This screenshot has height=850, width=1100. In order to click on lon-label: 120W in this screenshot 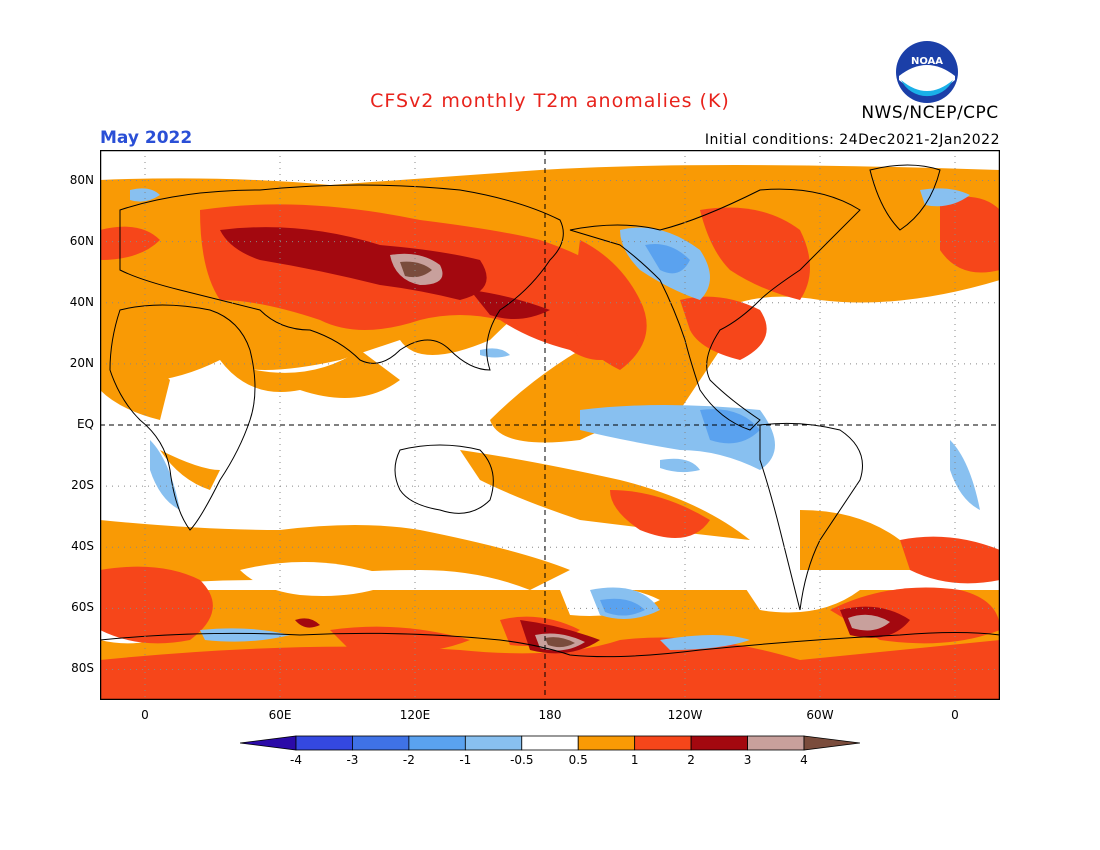, I will do `click(685, 715)`.